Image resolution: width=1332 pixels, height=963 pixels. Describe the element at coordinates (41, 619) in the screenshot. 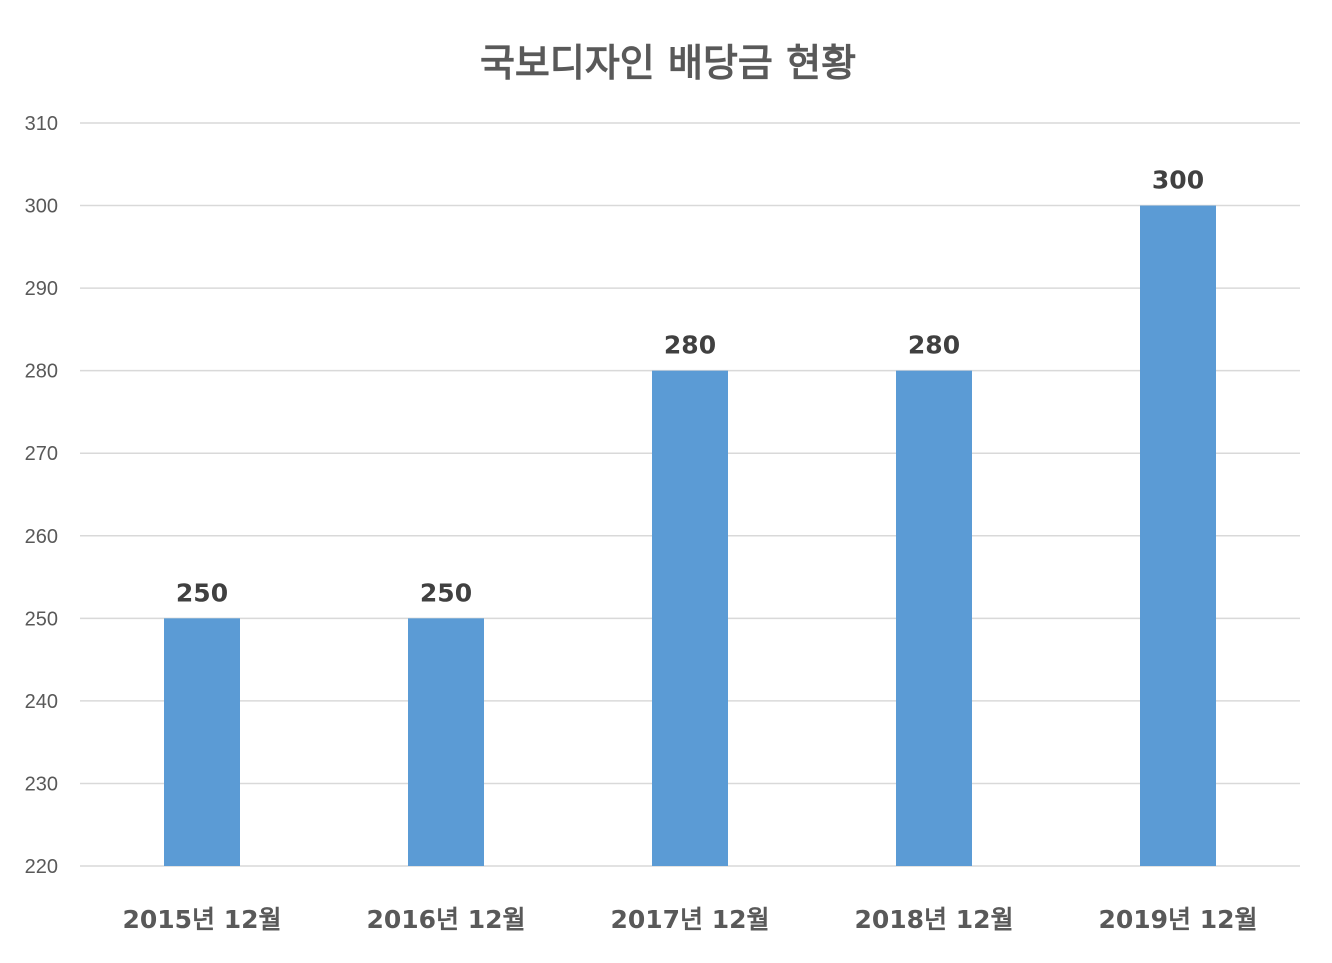

I see `y-tick-label: 250` at that location.